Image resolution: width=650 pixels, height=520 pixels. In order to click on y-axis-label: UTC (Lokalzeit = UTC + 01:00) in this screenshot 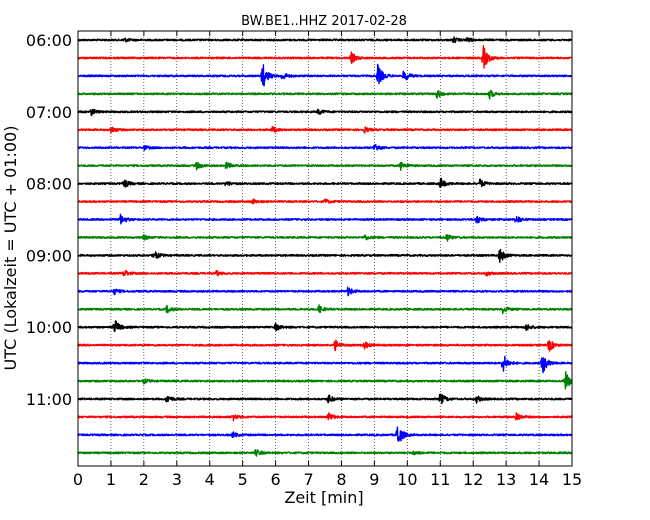, I will do `click(10, 248)`.